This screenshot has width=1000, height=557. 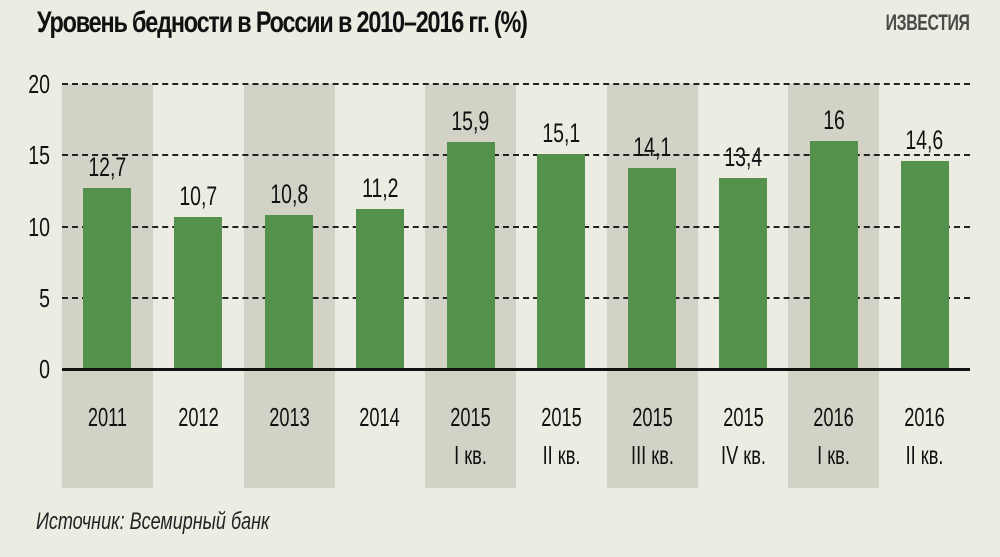 I want to click on value-label: 14,6, so click(x=924, y=139).